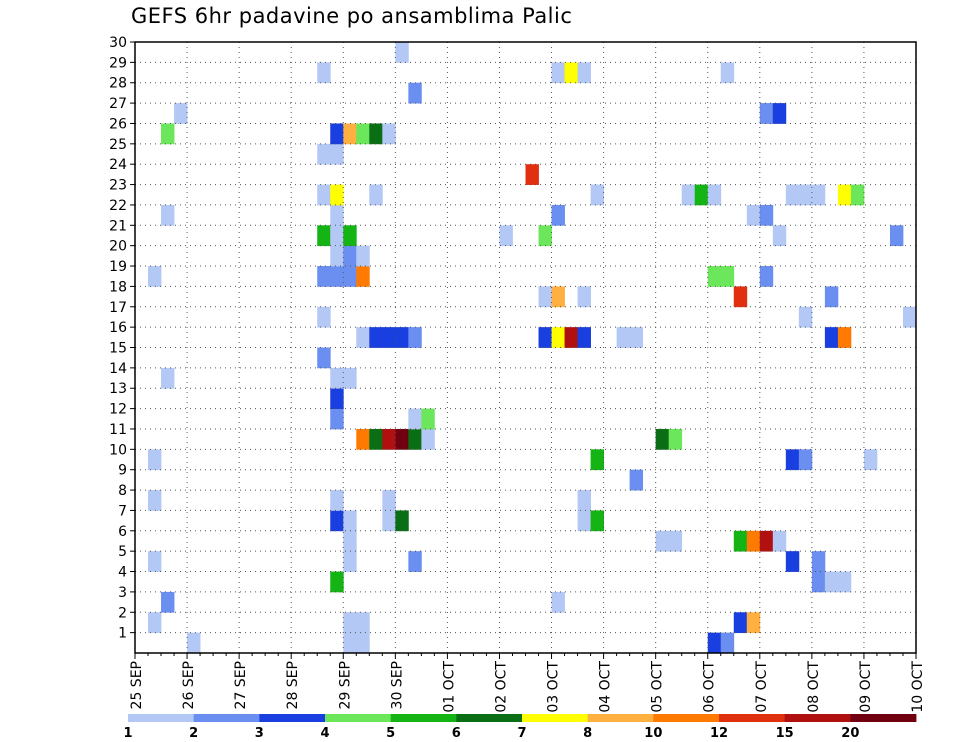 The height and width of the screenshot is (742, 960). Describe the element at coordinates (456, 733) in the screenshot. I see `legend-label: 6` at that location.